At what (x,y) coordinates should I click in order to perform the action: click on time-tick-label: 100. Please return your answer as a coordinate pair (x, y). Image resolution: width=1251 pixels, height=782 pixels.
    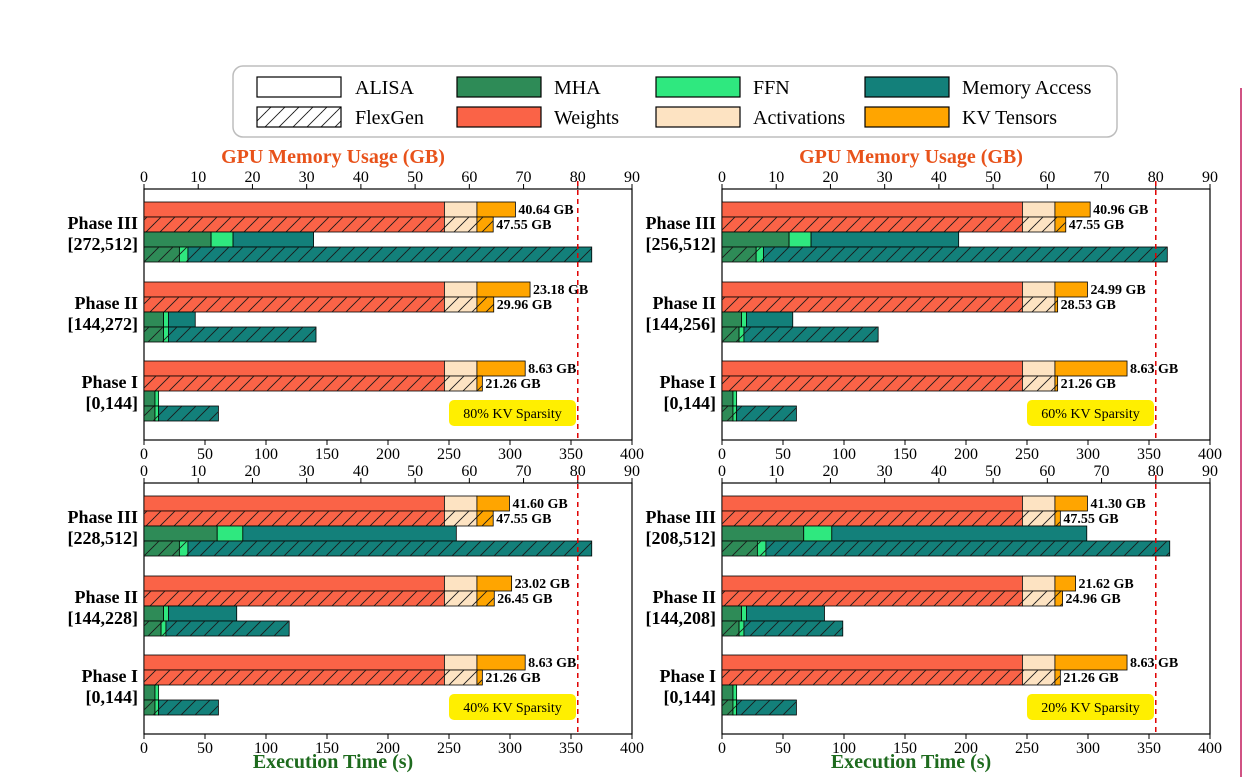
    Looking at the image, I should click on (844, 454).